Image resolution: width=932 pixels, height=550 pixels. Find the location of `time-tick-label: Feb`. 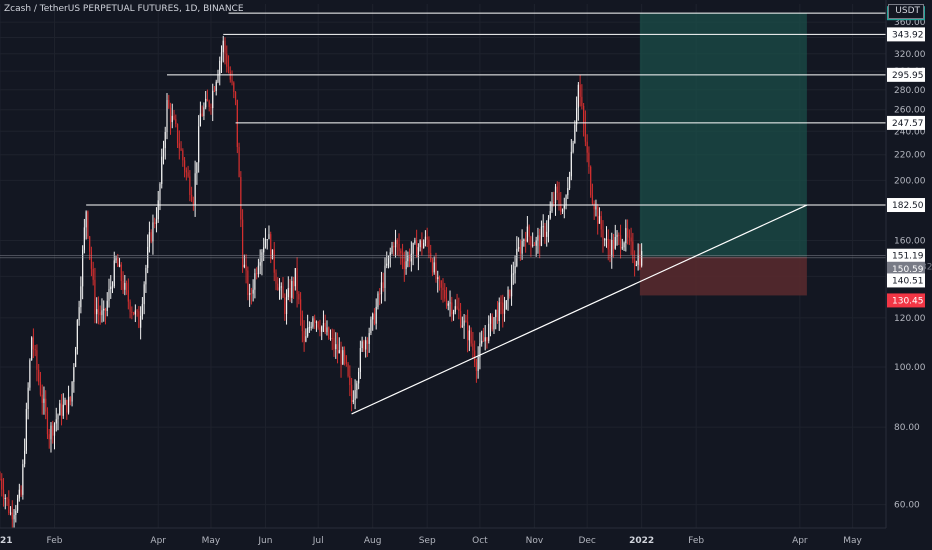

time-tick-label: Feb is located at coordinates (55, 541).